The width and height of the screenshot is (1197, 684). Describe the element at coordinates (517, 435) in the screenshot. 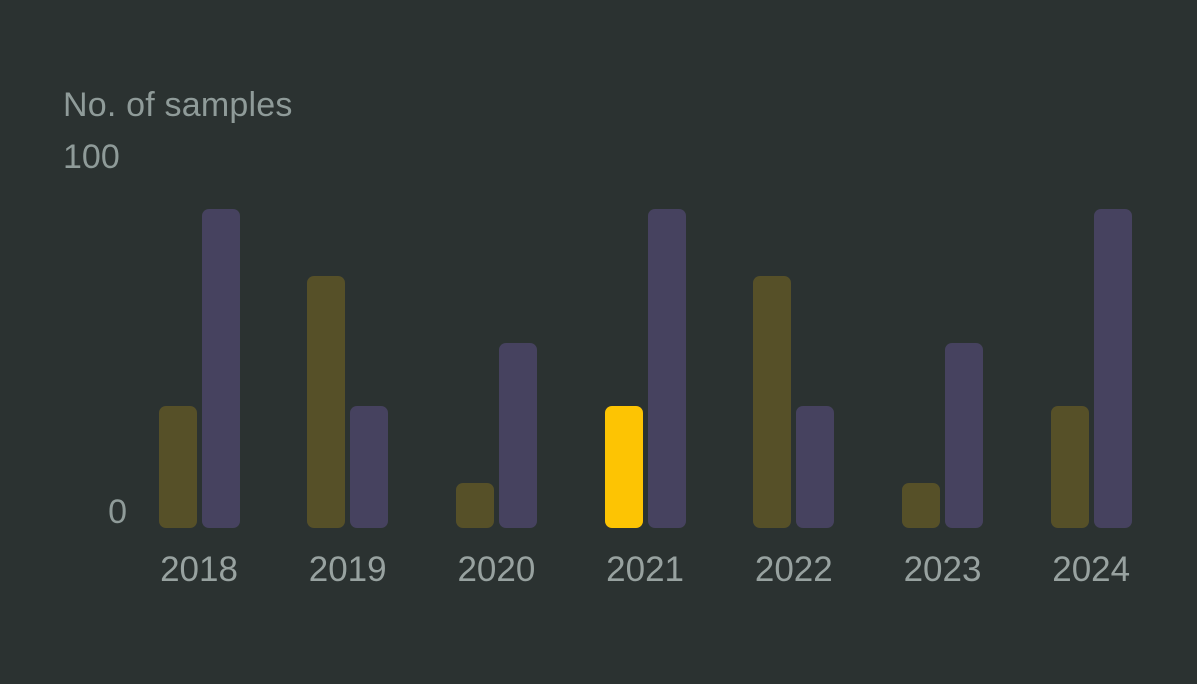

I see `bar-right-bar-series-2020` at that location.